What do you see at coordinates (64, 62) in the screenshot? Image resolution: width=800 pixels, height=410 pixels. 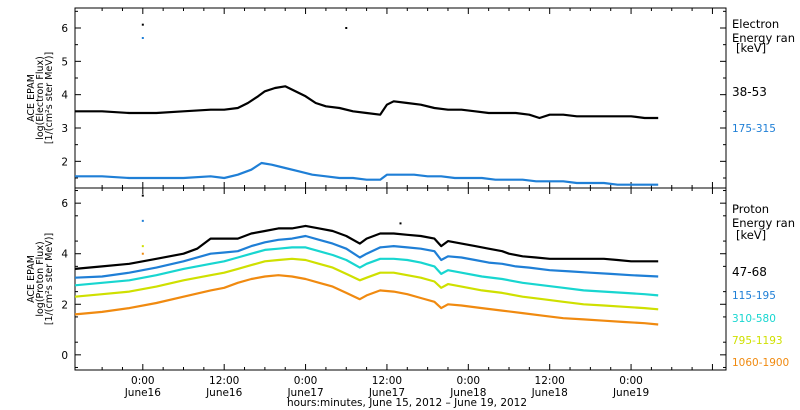 I see `y-tick-label: 5` at bounding box center [64, 62].